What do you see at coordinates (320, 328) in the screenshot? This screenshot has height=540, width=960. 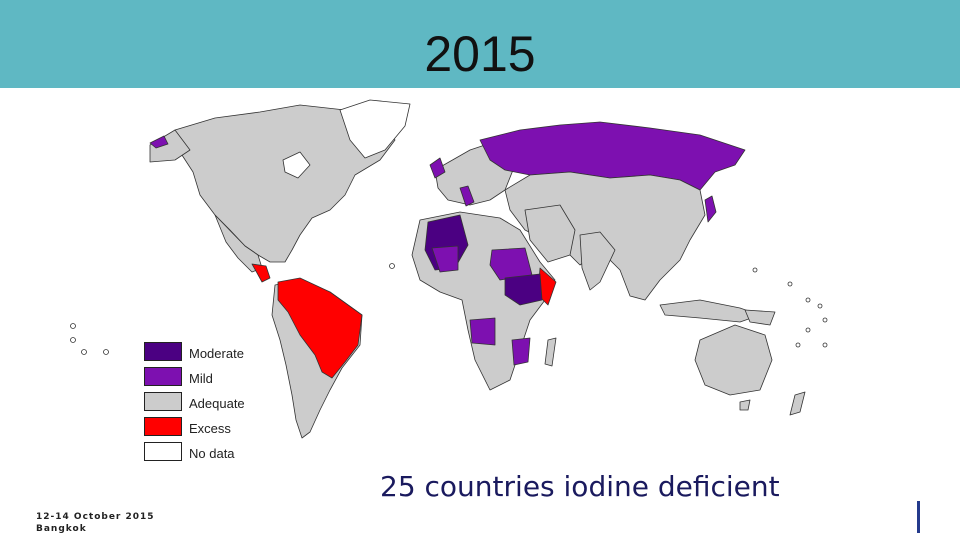 I see `region-south-america-excess` at bounding box center [320, 328].